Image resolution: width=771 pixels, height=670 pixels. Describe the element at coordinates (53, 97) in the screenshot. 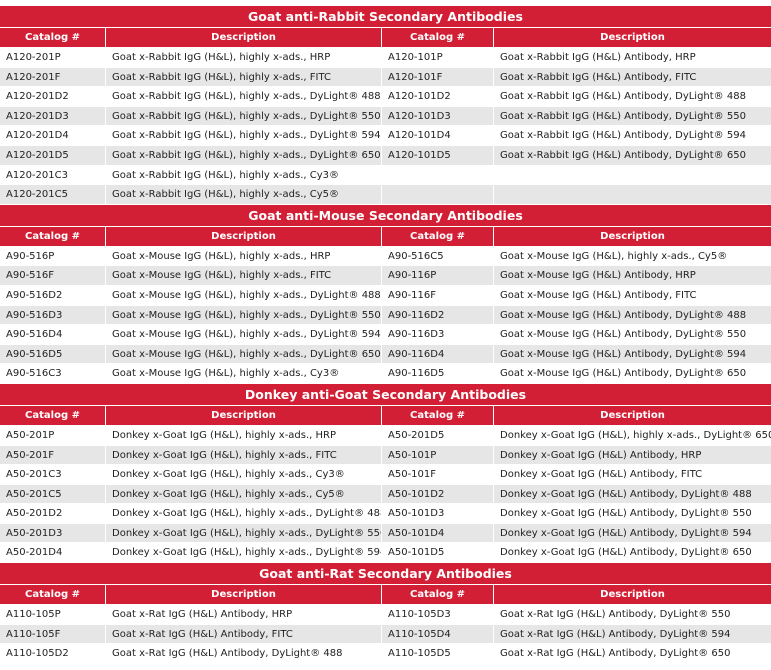

I see `catalog-number: A120-201D2` at that location.